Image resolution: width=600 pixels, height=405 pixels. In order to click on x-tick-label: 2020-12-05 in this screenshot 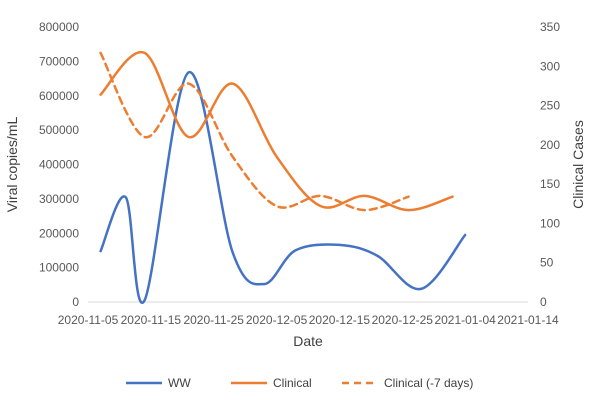, I will do `click(277, 320)`.